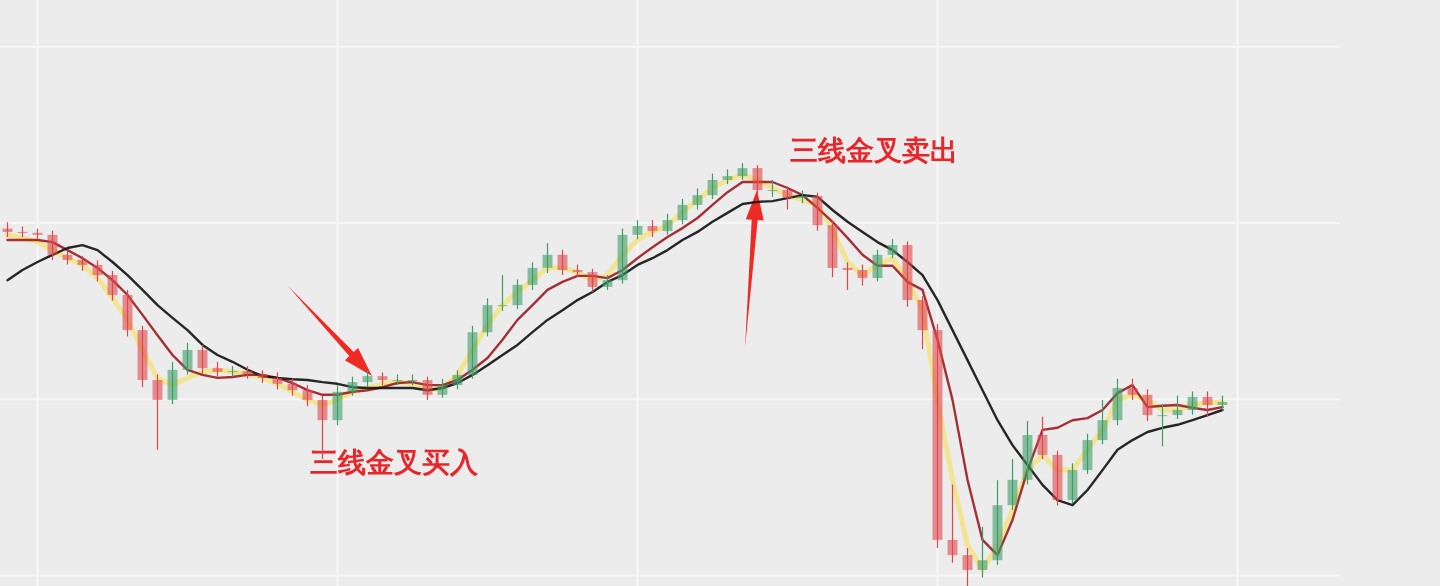  I want to click on annotation: 三线金叉买入, so click(394, 462).